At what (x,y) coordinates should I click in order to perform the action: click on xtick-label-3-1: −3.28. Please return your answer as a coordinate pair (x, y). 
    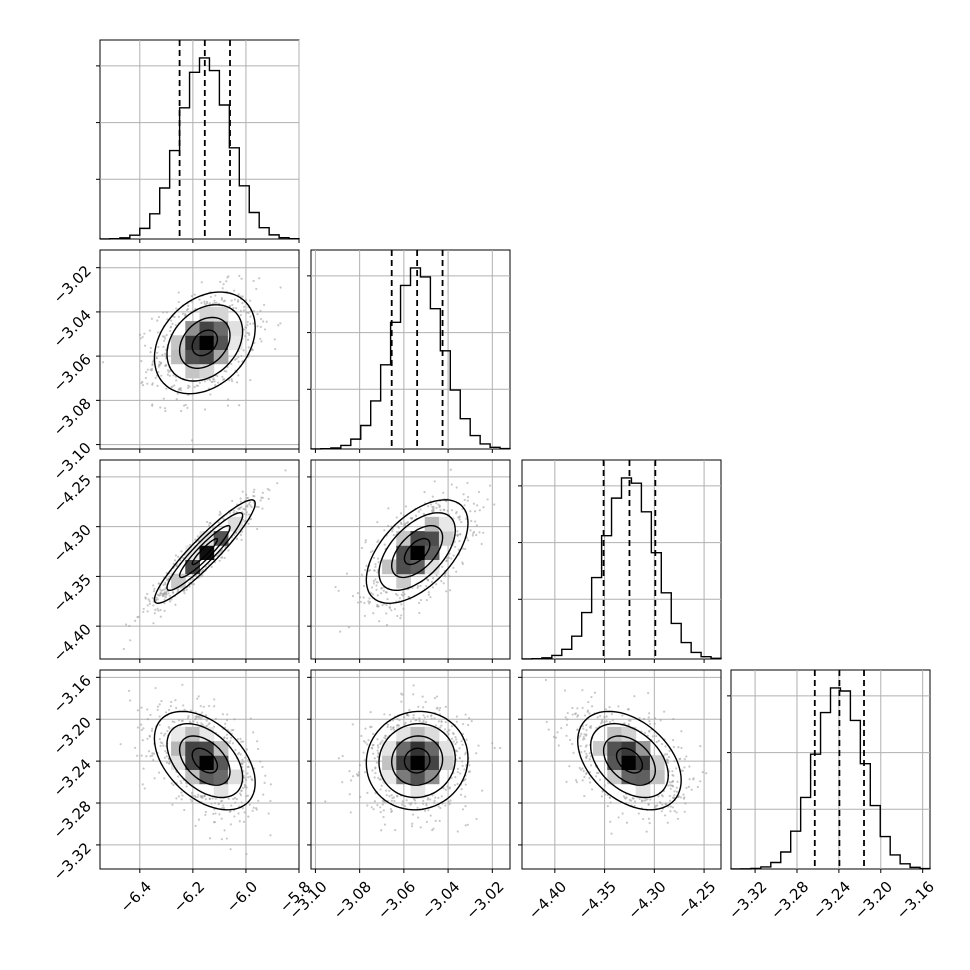
    Looking at the image, I should click on (789, 900).